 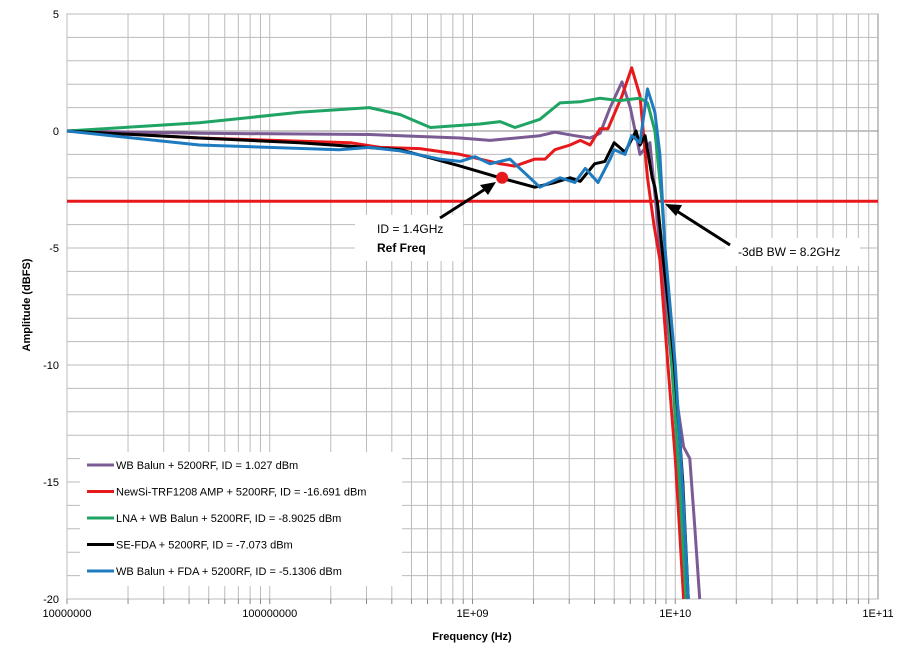 I want to click on x-tick-labels: 10000000 100000000 1E+09 1E+10 1E+11, so click(x=468, y=614).